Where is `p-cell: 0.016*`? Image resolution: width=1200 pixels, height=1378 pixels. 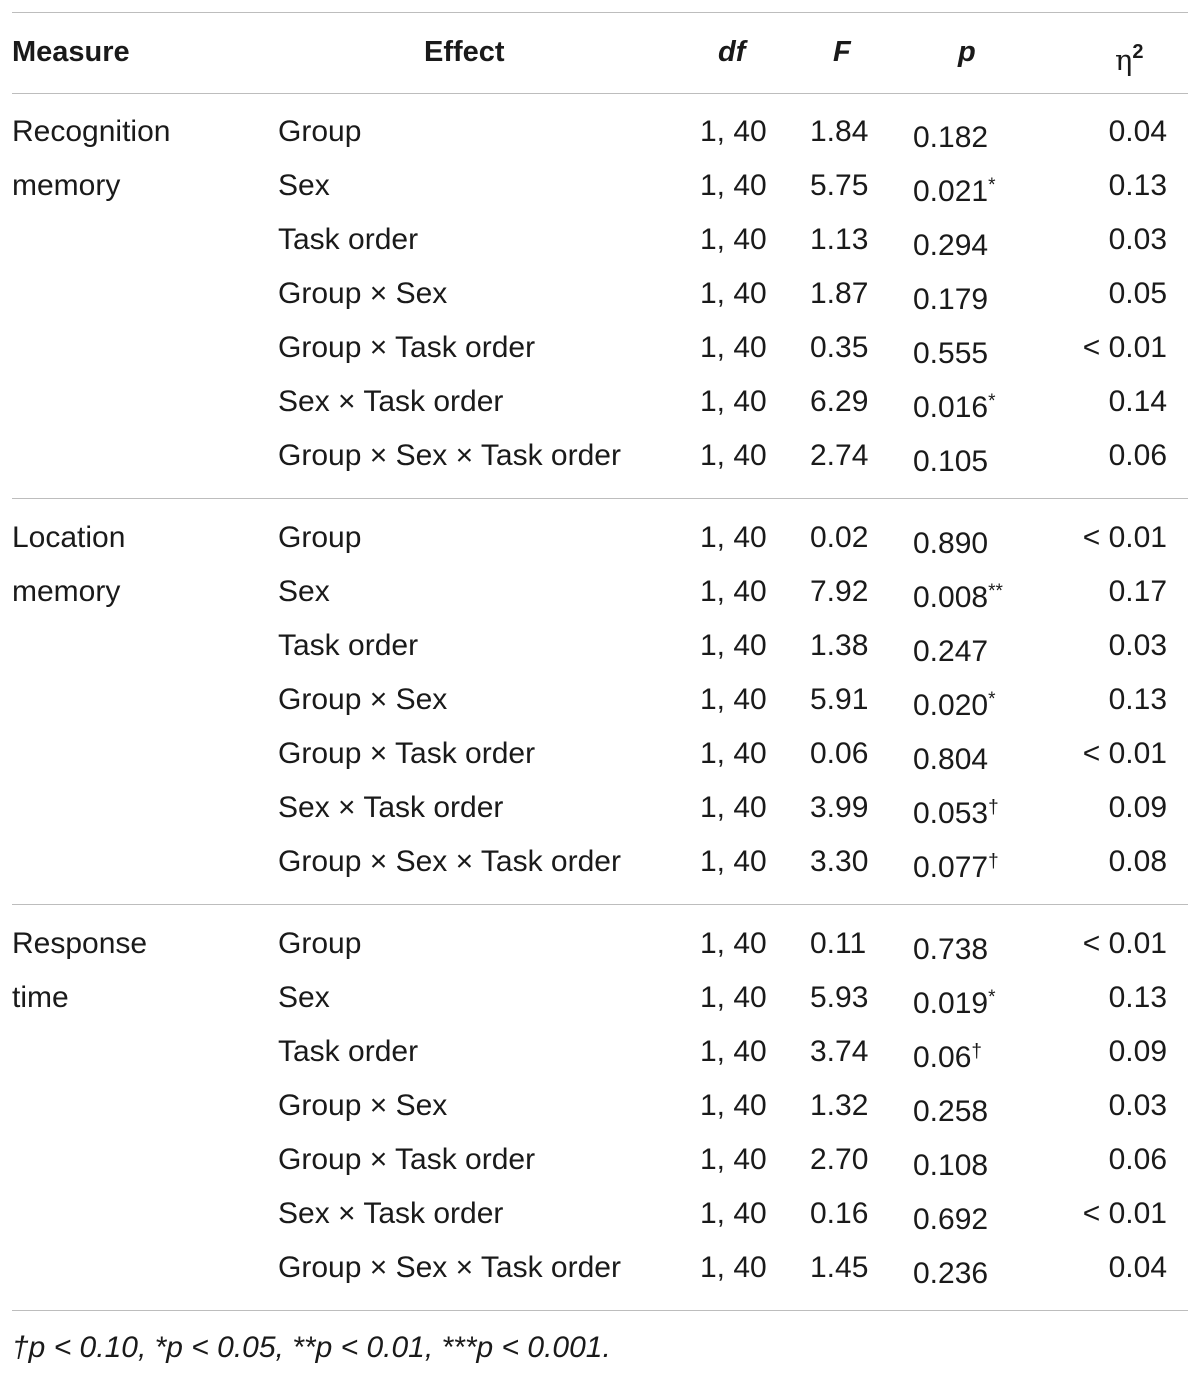
p-cell: 0.016* is located at coordinates (954, 405).